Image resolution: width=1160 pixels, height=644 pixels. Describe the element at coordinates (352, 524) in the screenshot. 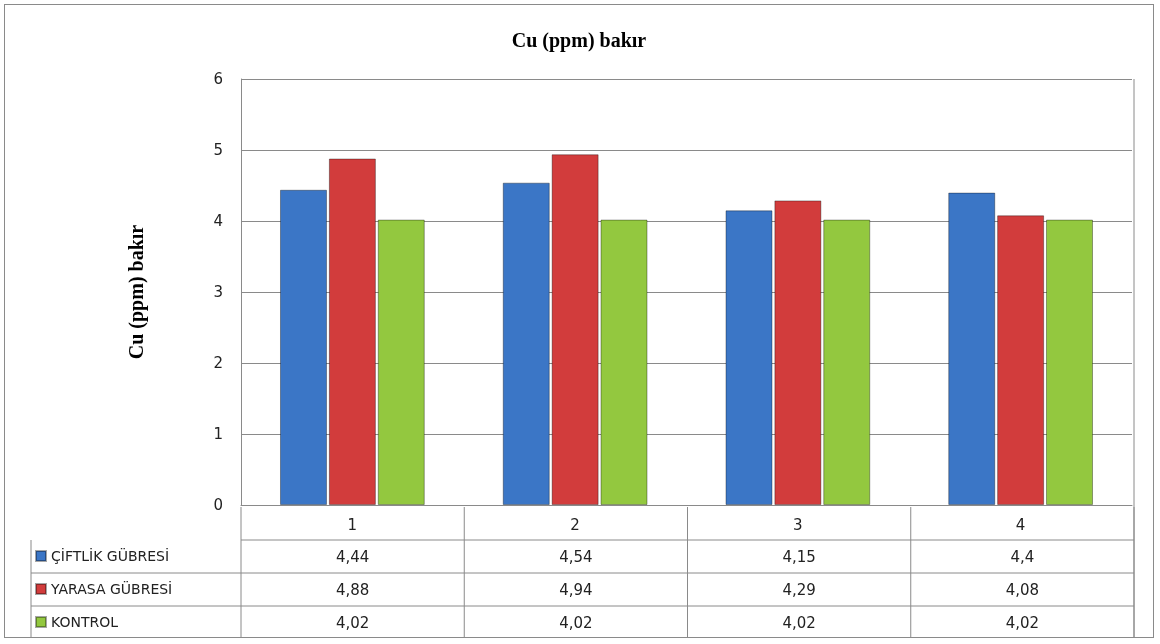

I see `x-tick-label: 1` at that location.